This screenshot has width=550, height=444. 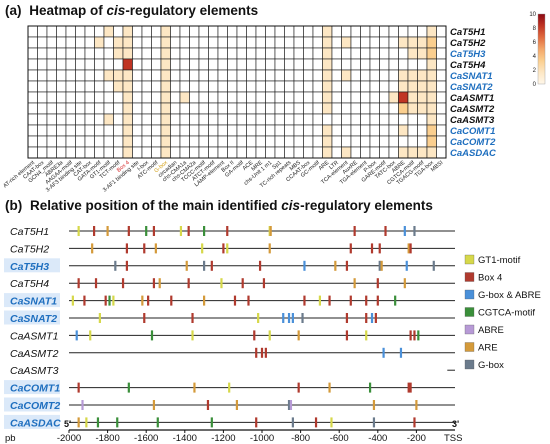 What do you see at coordinates (537, 50) in the screenshot?
I see `colorbar: 0 2 4 6 8 10` at bounding box center [537, 50].